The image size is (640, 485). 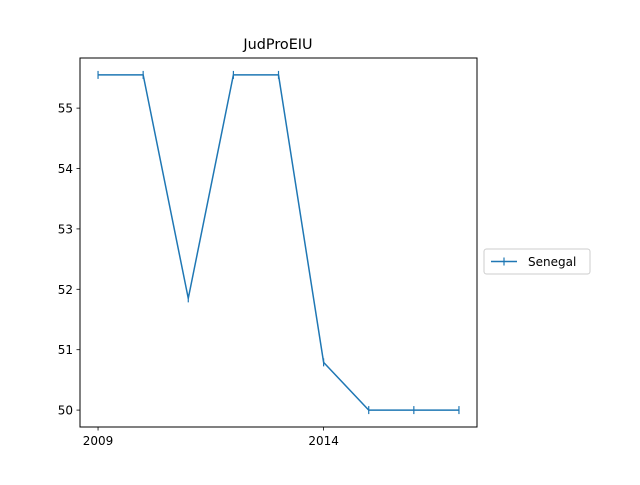 I want to click on legend-label: Senegal, so click(x=552, y=262).